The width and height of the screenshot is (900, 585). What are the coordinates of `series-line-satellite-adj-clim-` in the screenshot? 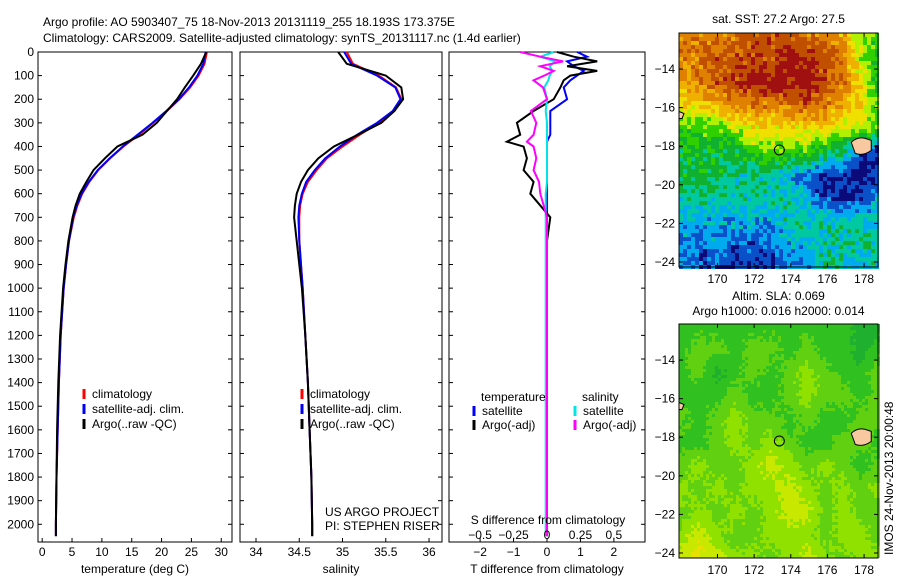 It's located at (131, 294).